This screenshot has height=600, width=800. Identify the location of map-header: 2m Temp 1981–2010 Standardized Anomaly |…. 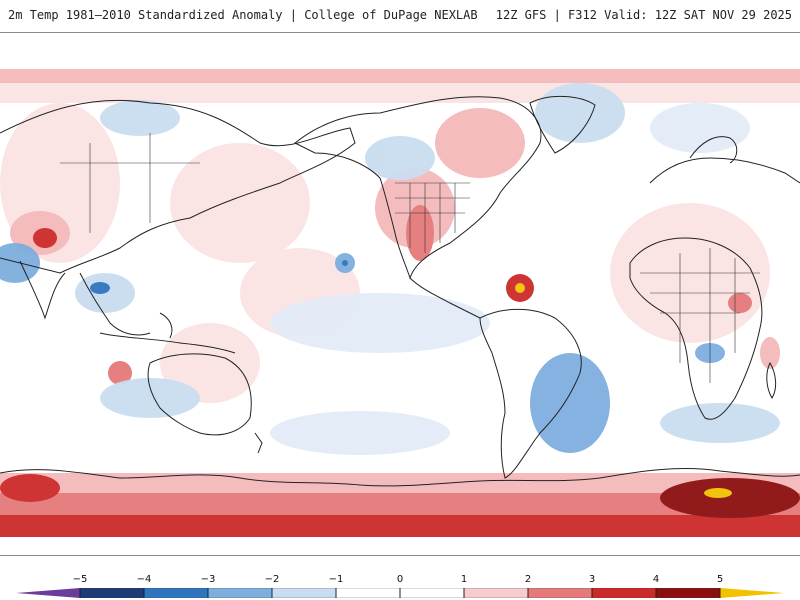
(400, 16).